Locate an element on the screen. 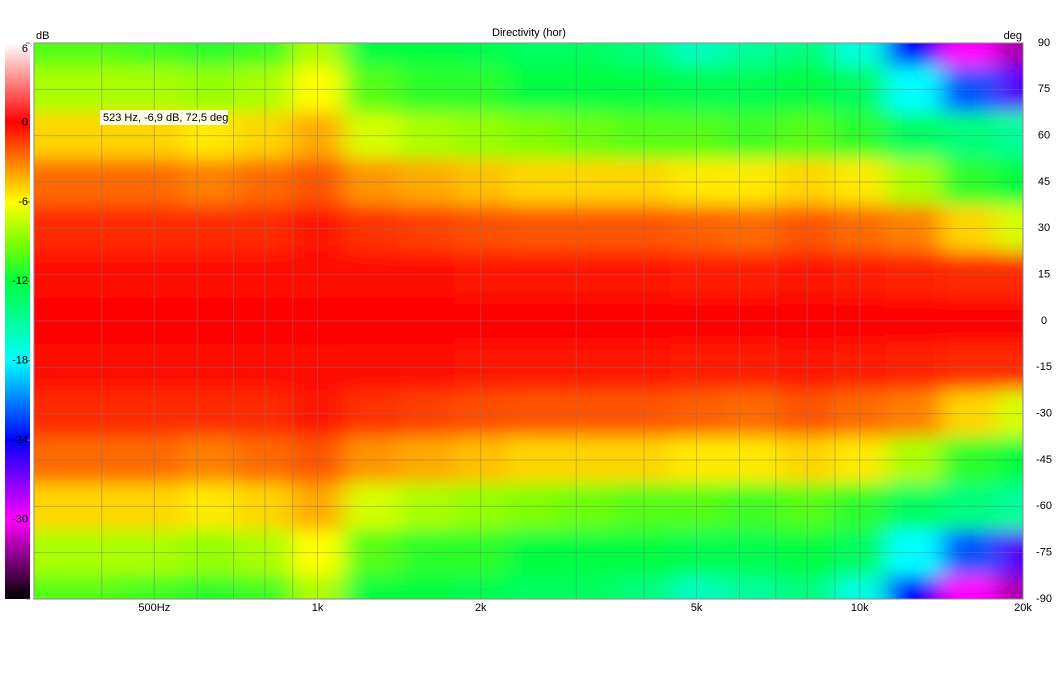 This screenshot has height=688, width=1059. y-tick-label: -75 is located at coordinates (1044, 553).